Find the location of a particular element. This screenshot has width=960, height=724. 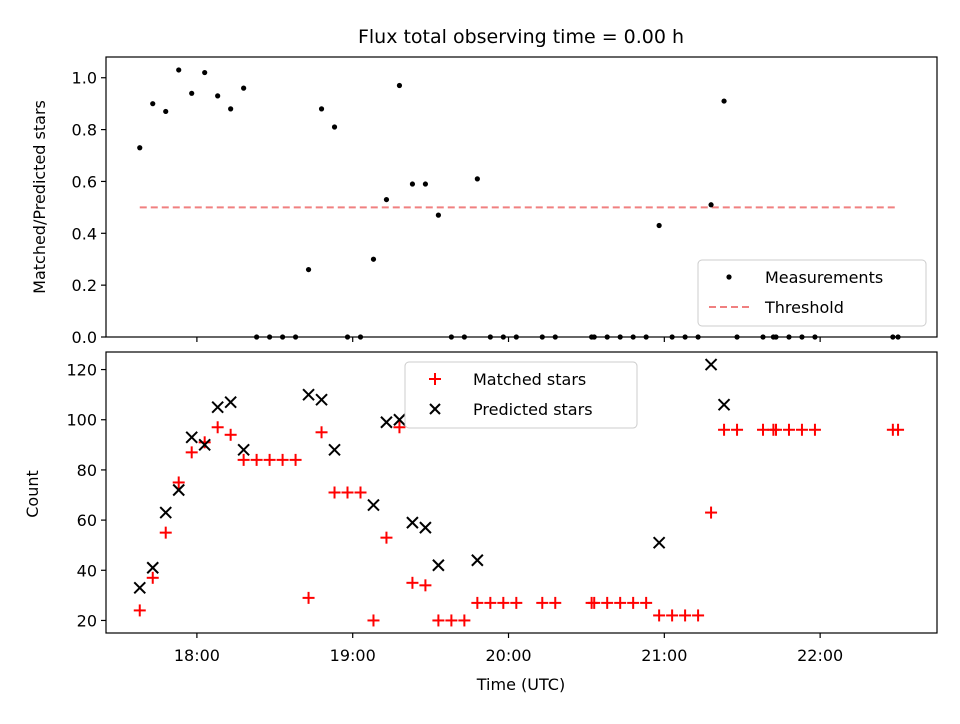

bottom-legend-box is located at coordinates (521, 395).